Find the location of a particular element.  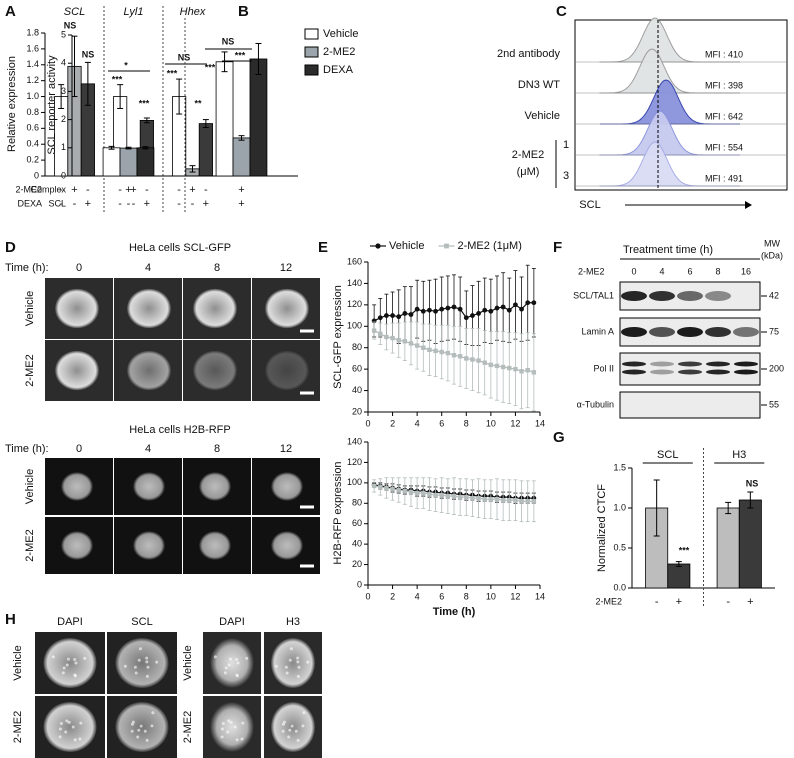

row-label: 3 is located at coordinates (566, 176).